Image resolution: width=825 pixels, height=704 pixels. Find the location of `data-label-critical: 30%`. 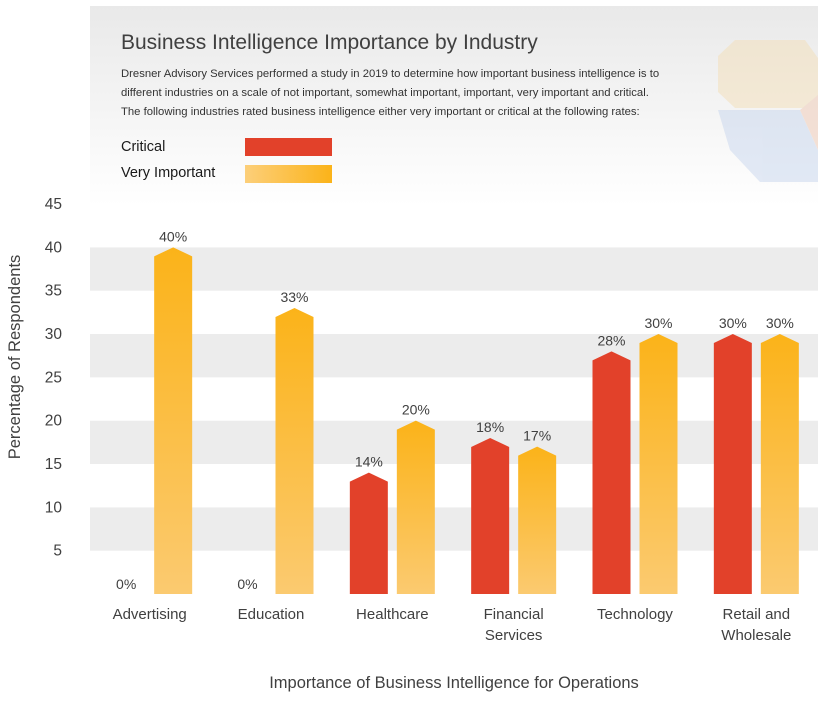

data-label-critical: 30% is located at coordinates (733, 323).